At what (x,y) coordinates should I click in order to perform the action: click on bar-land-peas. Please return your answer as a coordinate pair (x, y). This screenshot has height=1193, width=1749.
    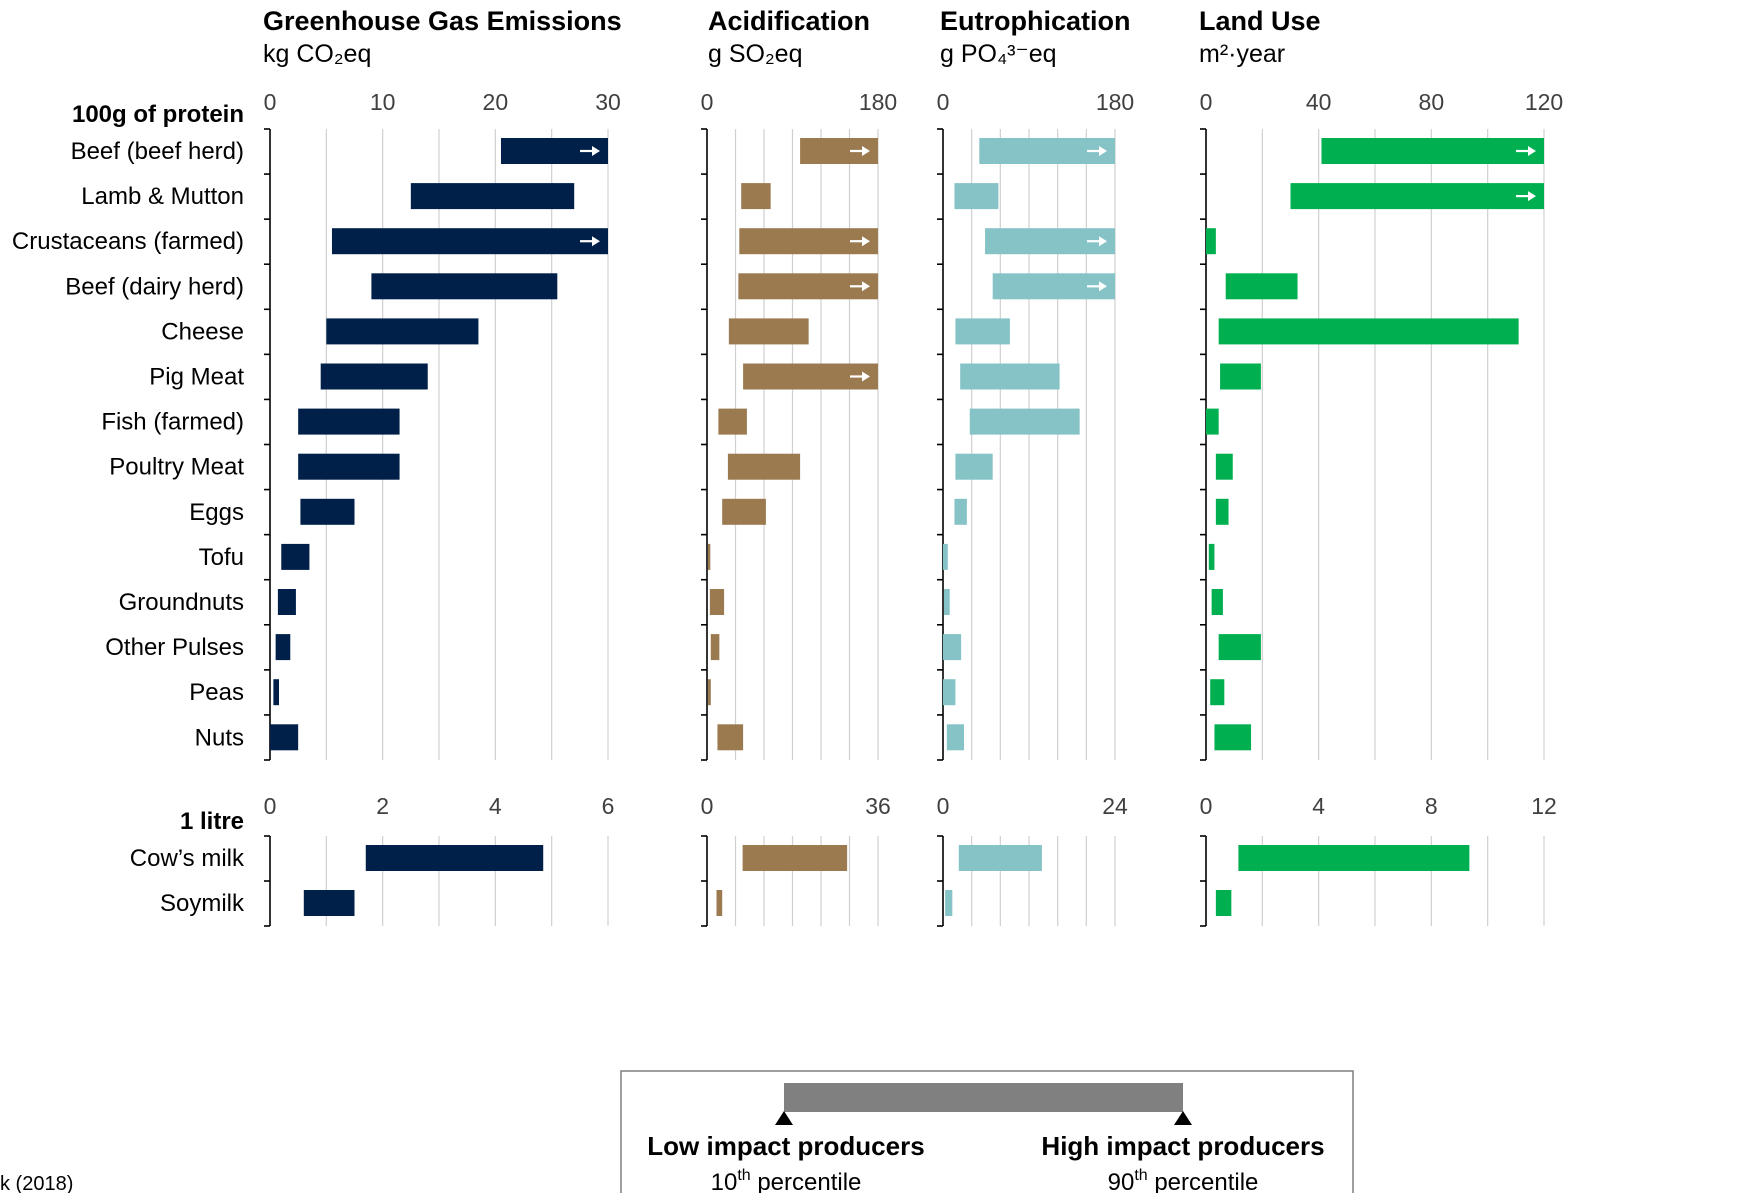
    Looking at the image, I should click on (1217, 692).